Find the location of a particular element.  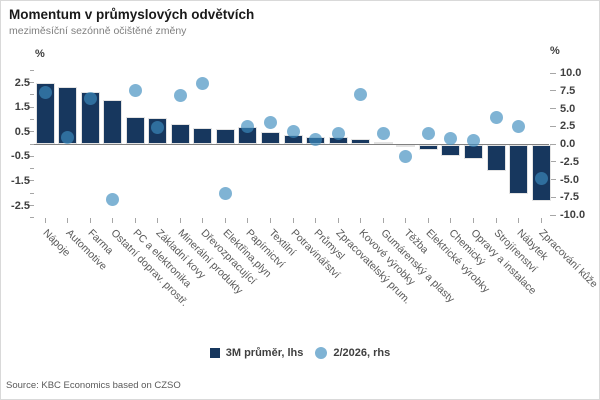

left-axis-tick-label: -1.5 is located at coordinates (20, 180).